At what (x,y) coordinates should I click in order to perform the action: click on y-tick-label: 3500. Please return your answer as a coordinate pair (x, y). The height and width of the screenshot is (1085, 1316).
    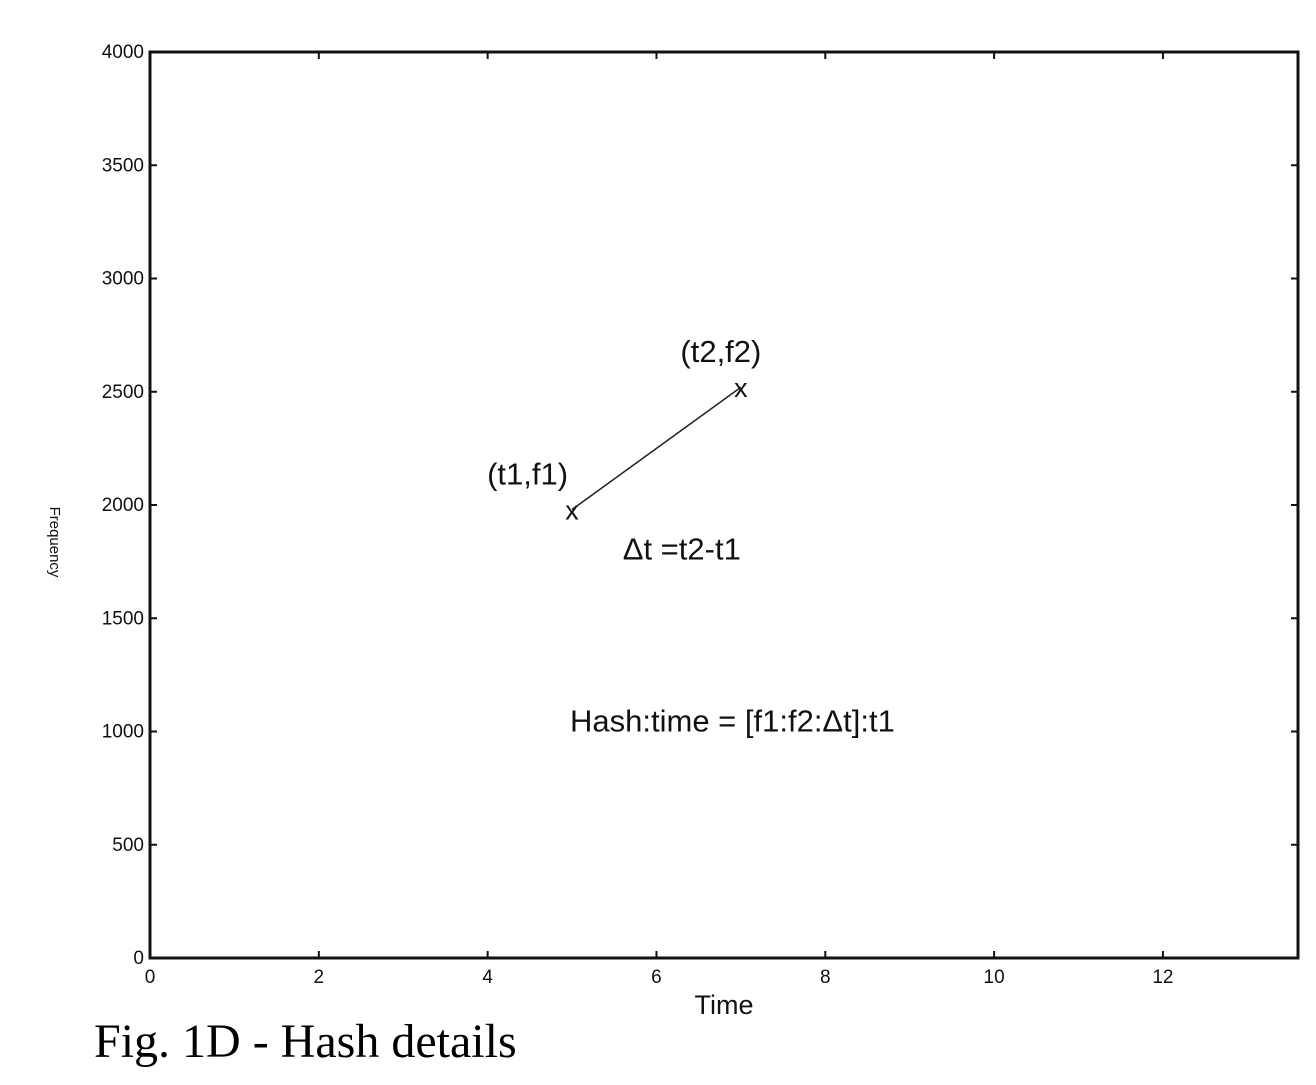
    Looking at the image, I should click on (123, 165).